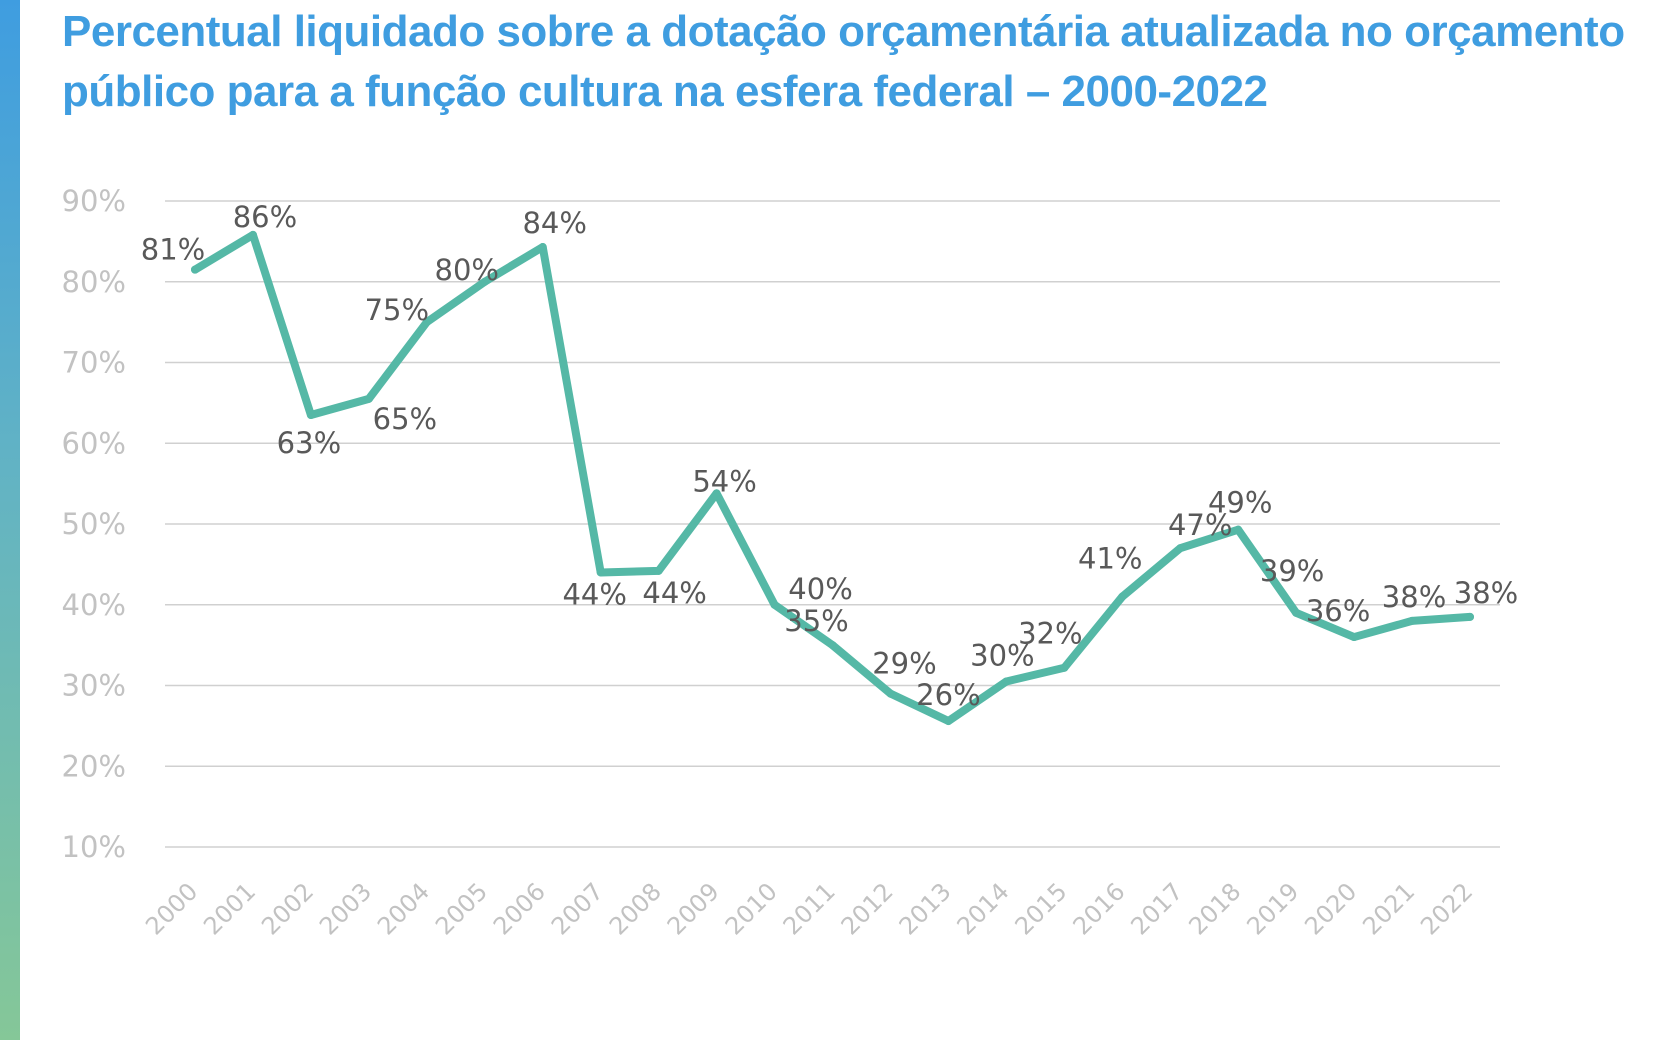 Image resolution: width=1661 pixels, height=1040 pixels. Describe the element at coordinates (577, 908) in the screenshot. I see `x-tick-label: 2007` at that location.